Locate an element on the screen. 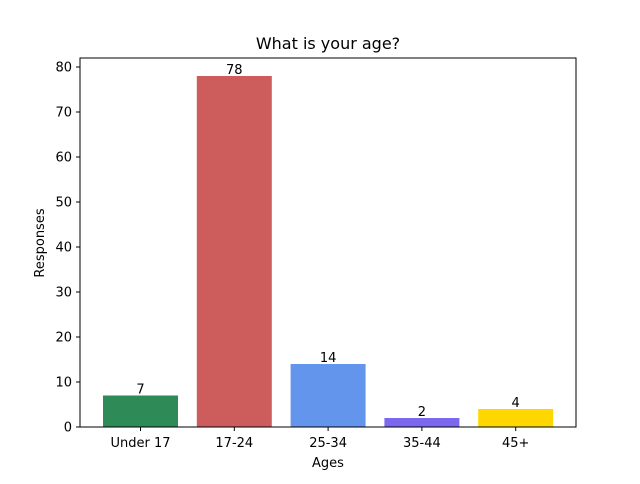 The width and height of the screenshot is (640, 484). y-tick-label: 50 is located at coordinates (63, 203).